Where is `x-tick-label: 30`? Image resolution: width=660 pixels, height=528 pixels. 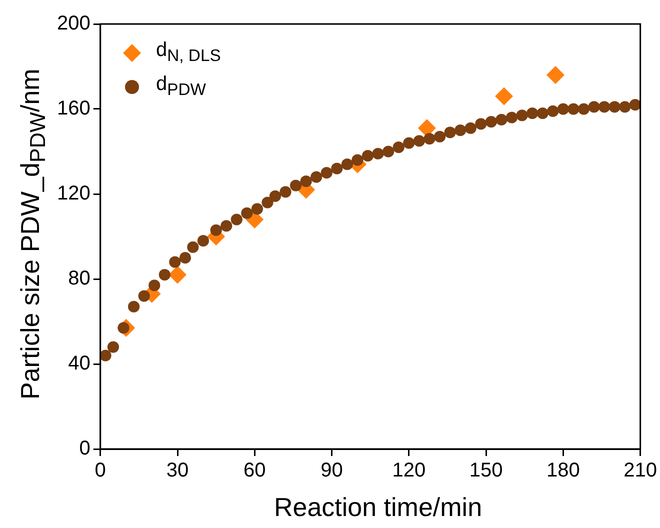
x-tick-label: 30 is located at coordinates (177, 471).